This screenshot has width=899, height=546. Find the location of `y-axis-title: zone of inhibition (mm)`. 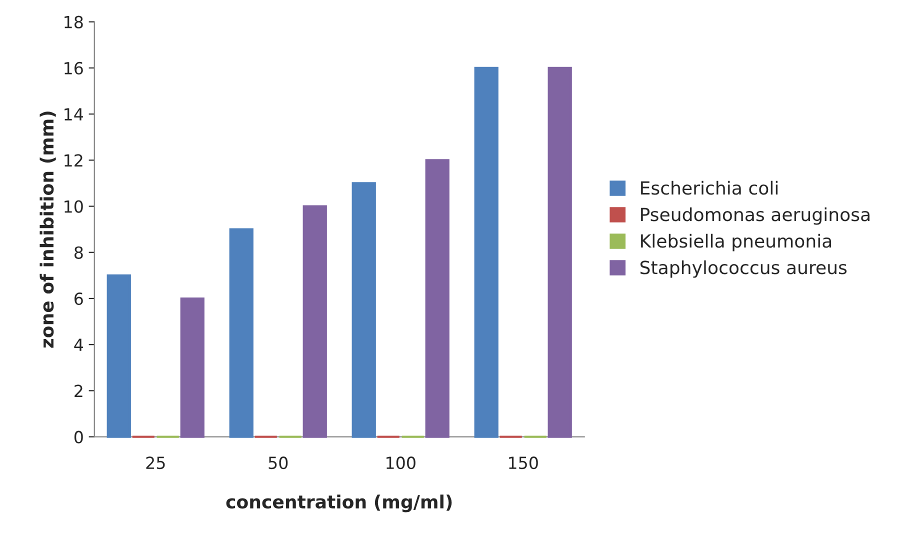

y-axis-title: zone of inhibition (mm) is located at coordinates (48, 230).